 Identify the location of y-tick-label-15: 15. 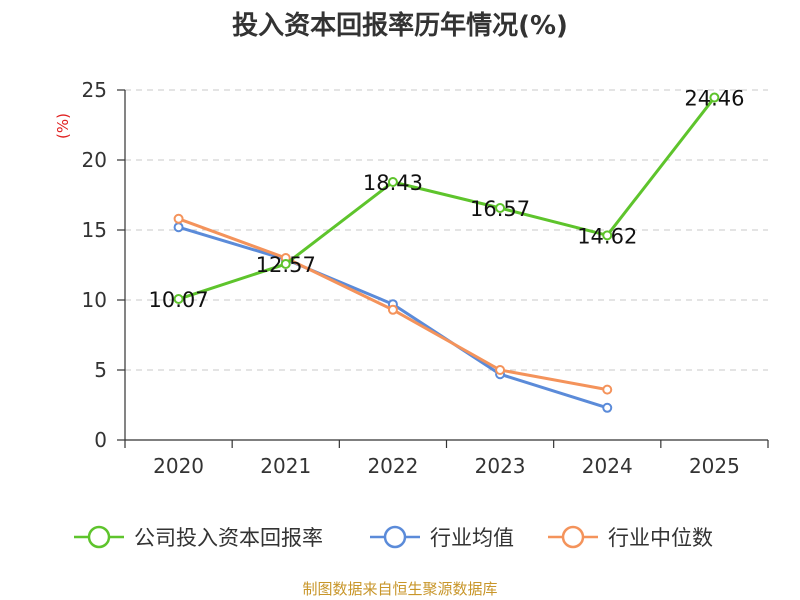
(94, 230).